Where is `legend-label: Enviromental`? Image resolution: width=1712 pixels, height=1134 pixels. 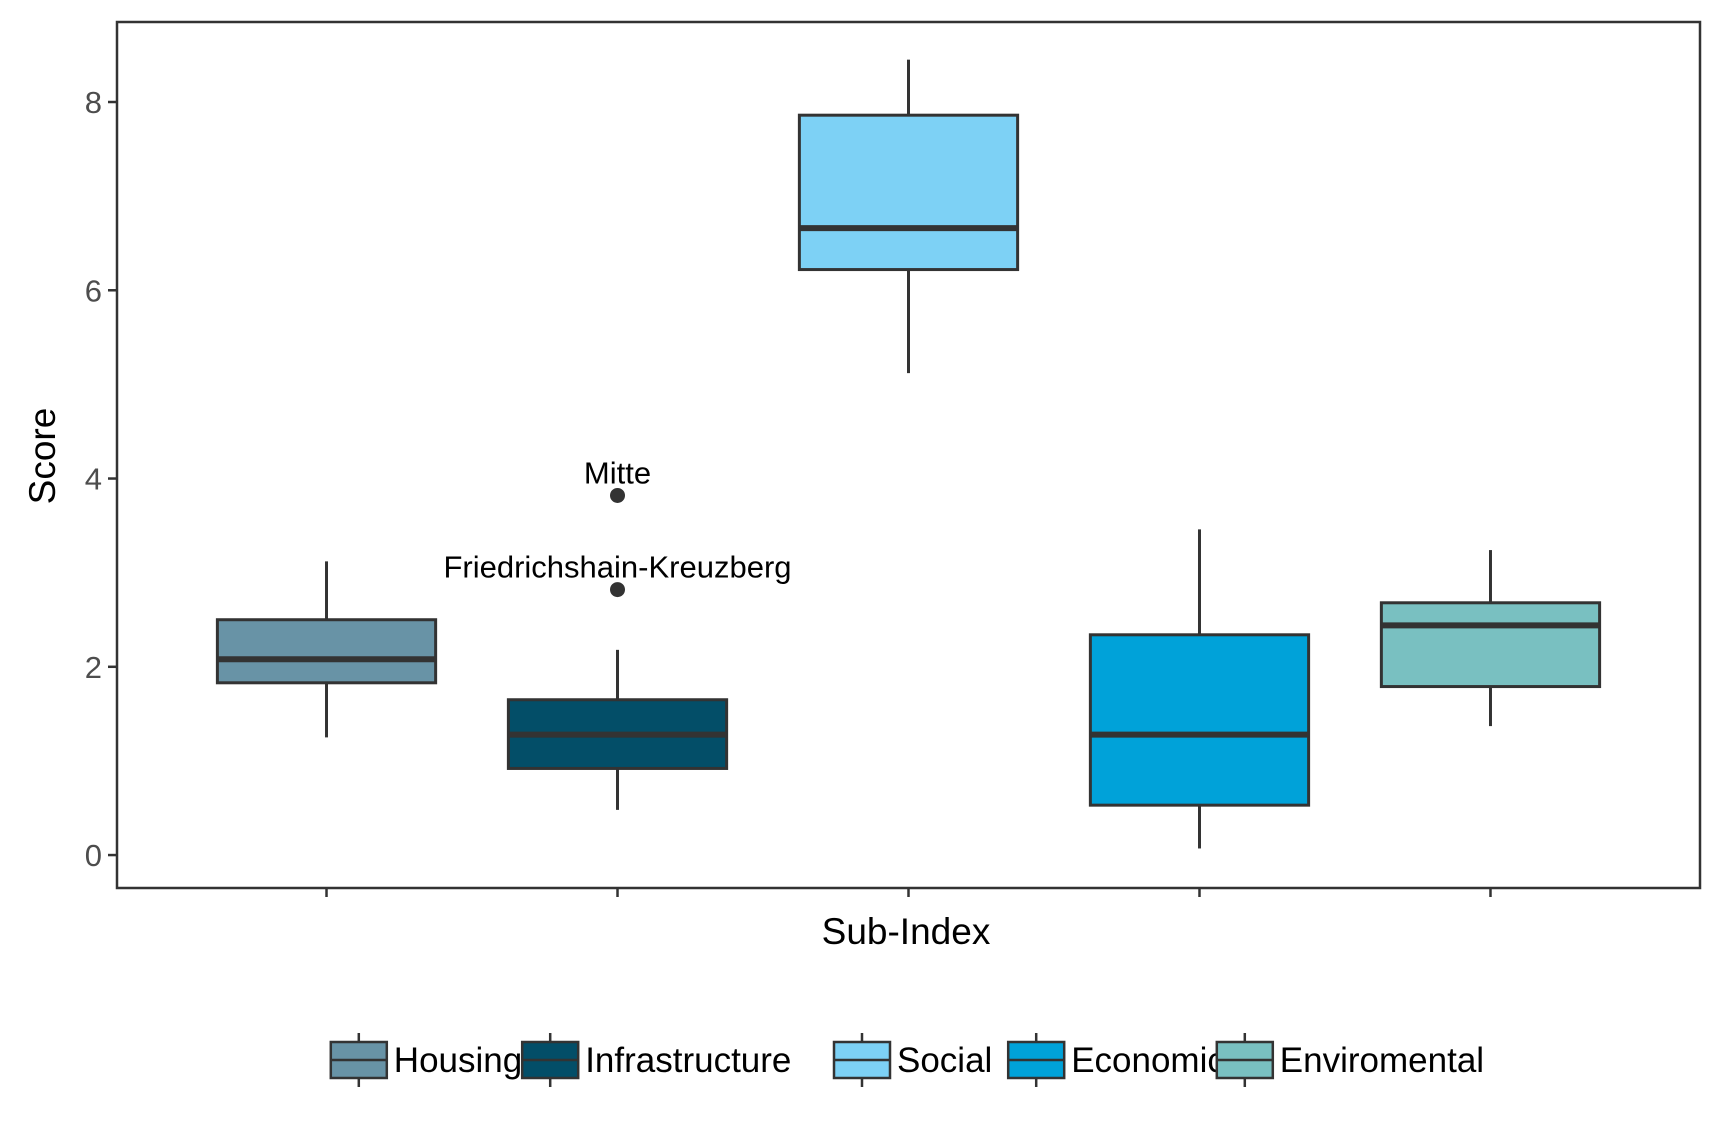
legend-label: Enviromental is located at coordinates (1382, 1060).